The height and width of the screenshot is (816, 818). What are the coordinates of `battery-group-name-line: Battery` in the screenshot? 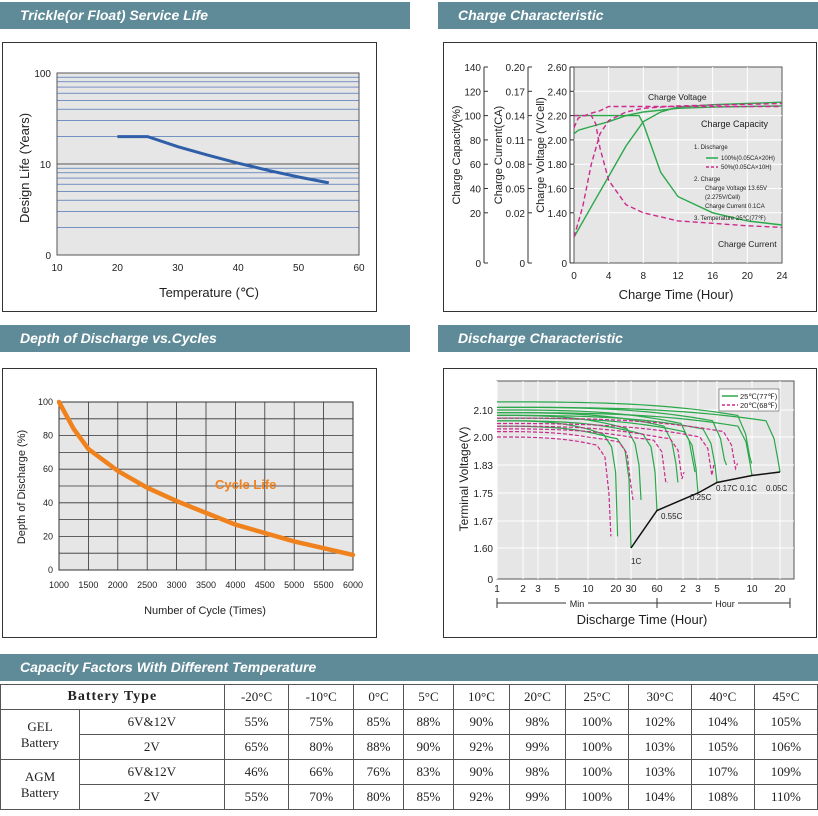 It's located at (40, 742).